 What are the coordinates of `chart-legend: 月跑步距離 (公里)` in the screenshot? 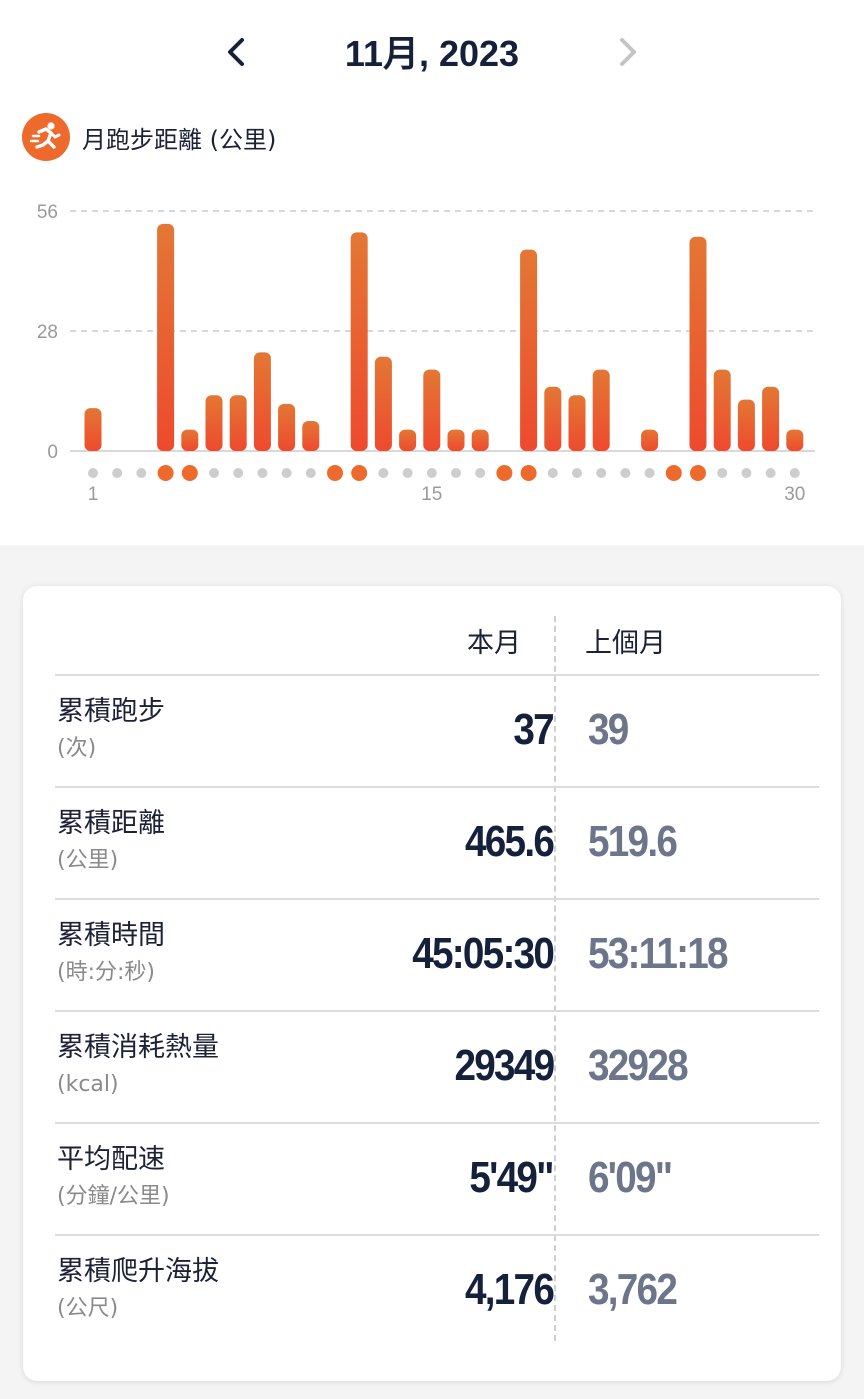 It's located at (149, 137).